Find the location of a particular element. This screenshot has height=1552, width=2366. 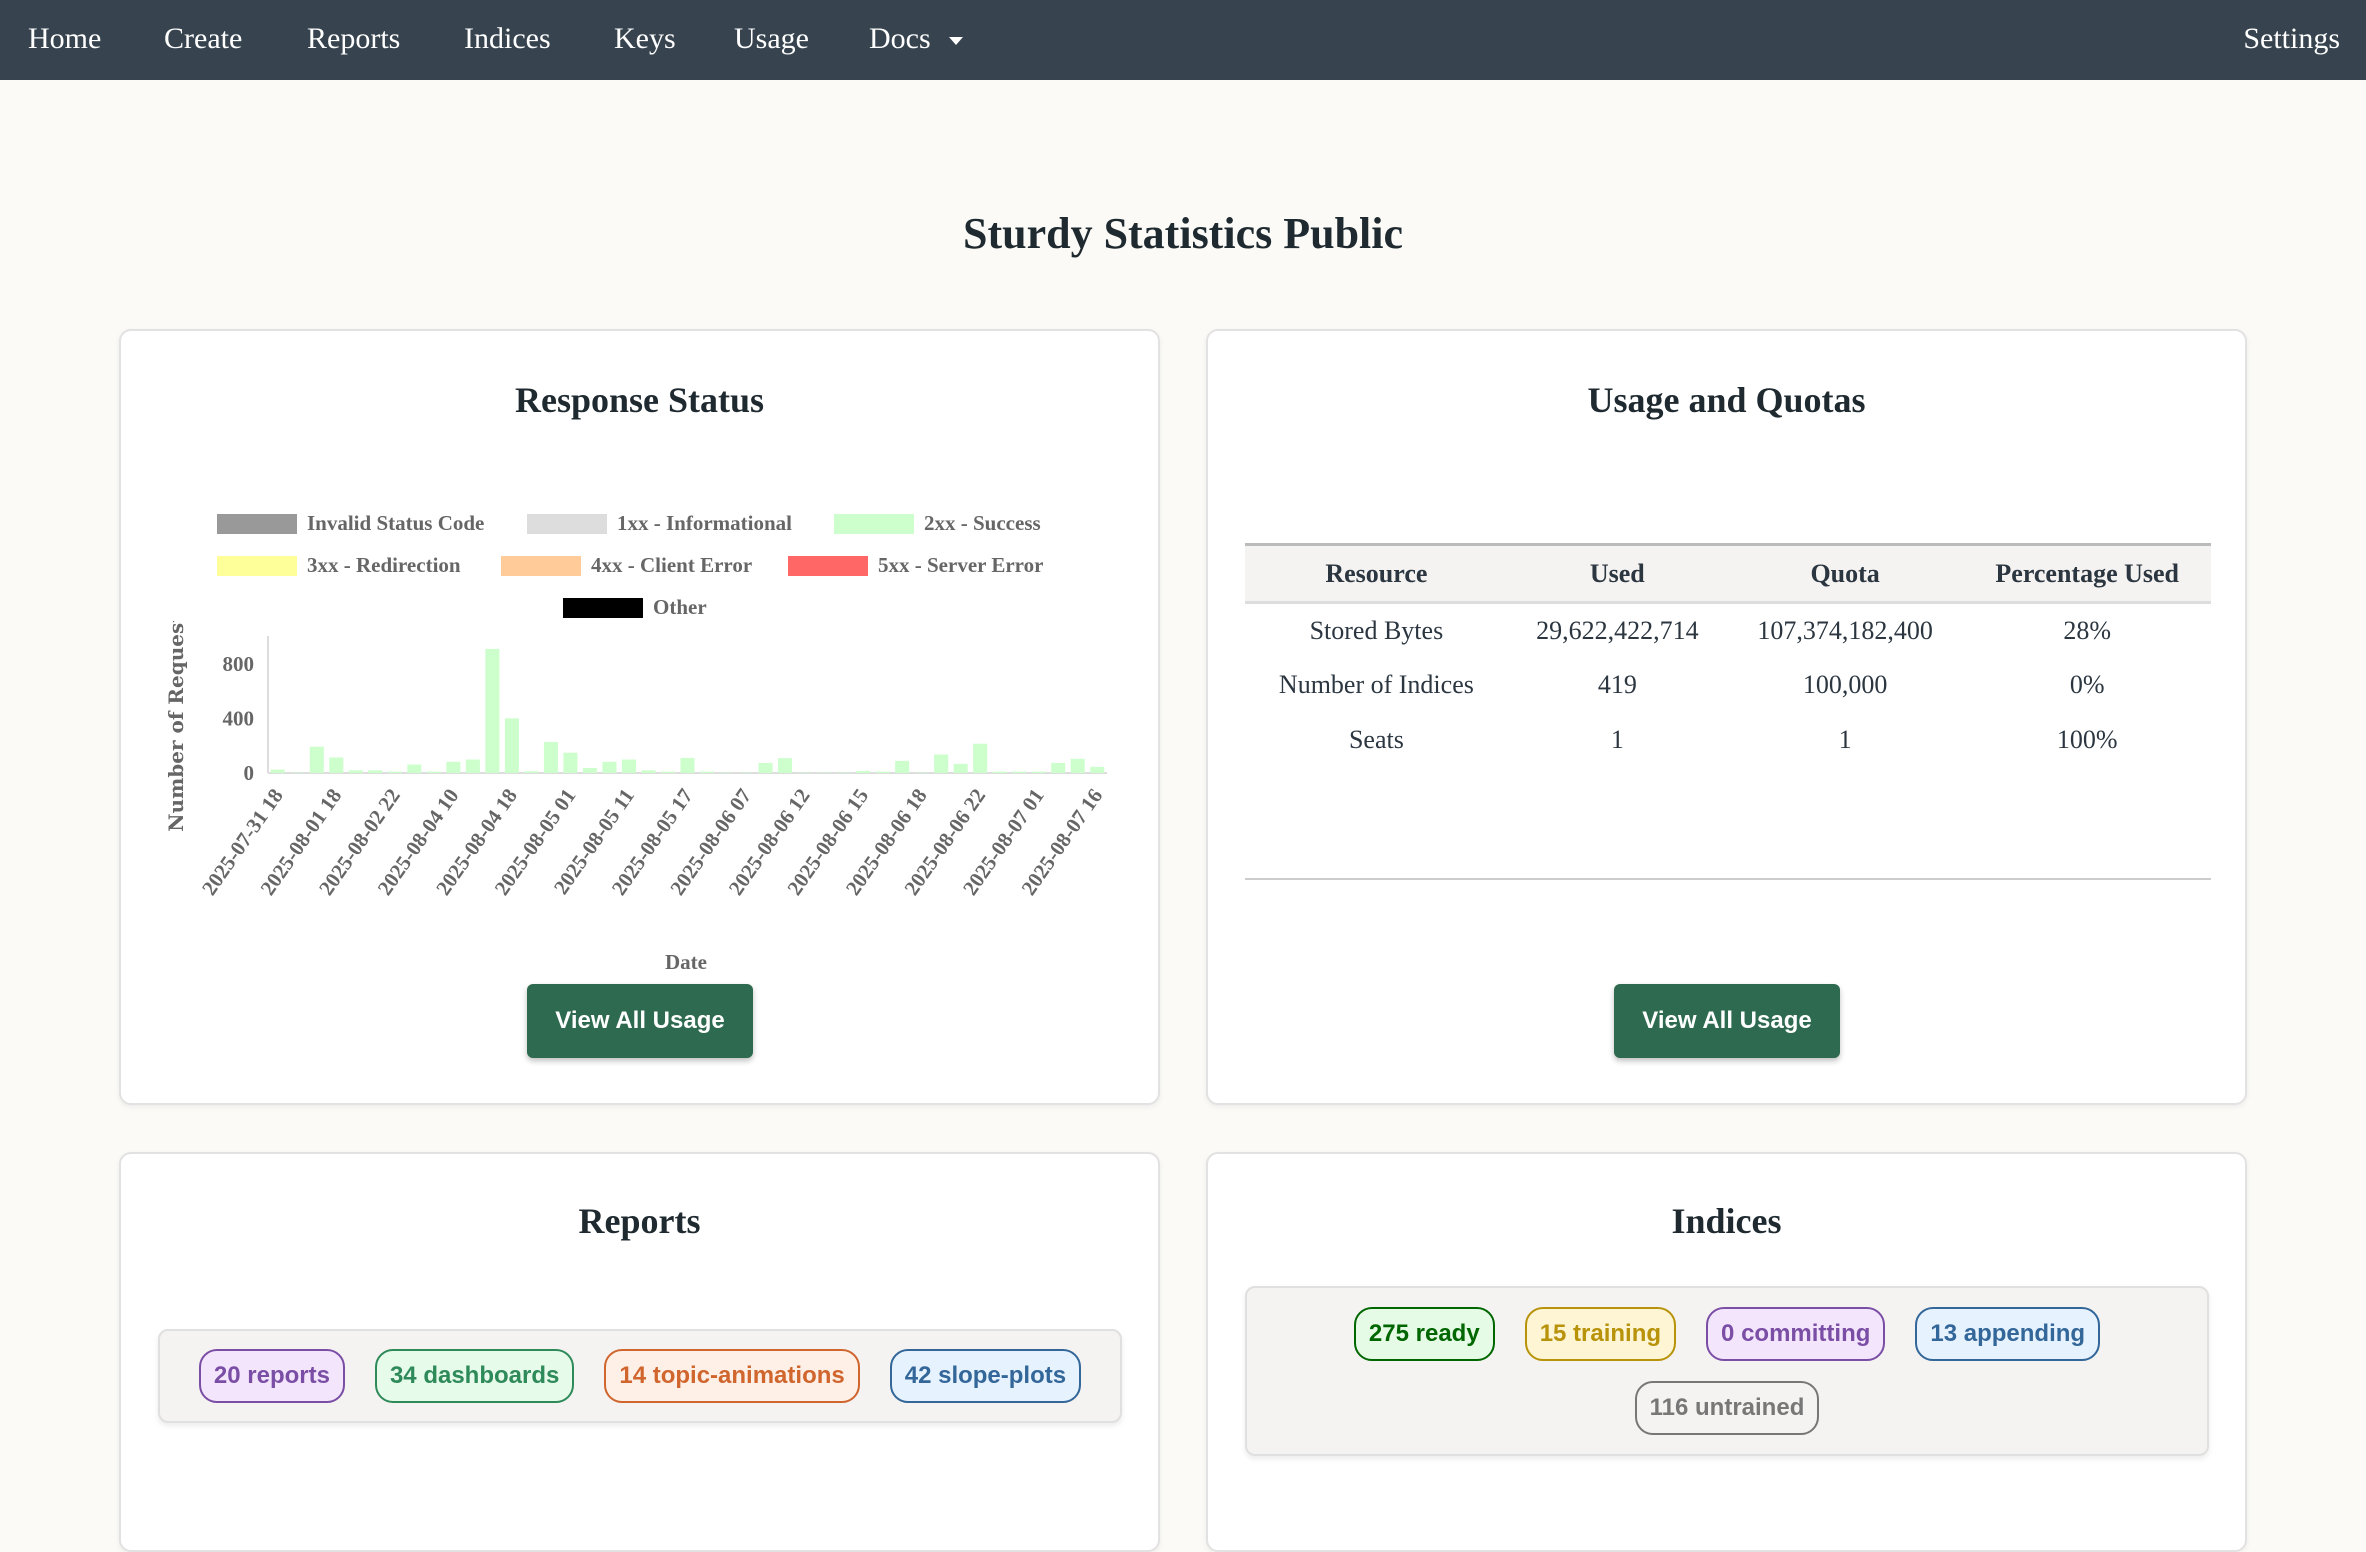

legend-item: 3xx - Redirection is located at coordinates (339, 565).